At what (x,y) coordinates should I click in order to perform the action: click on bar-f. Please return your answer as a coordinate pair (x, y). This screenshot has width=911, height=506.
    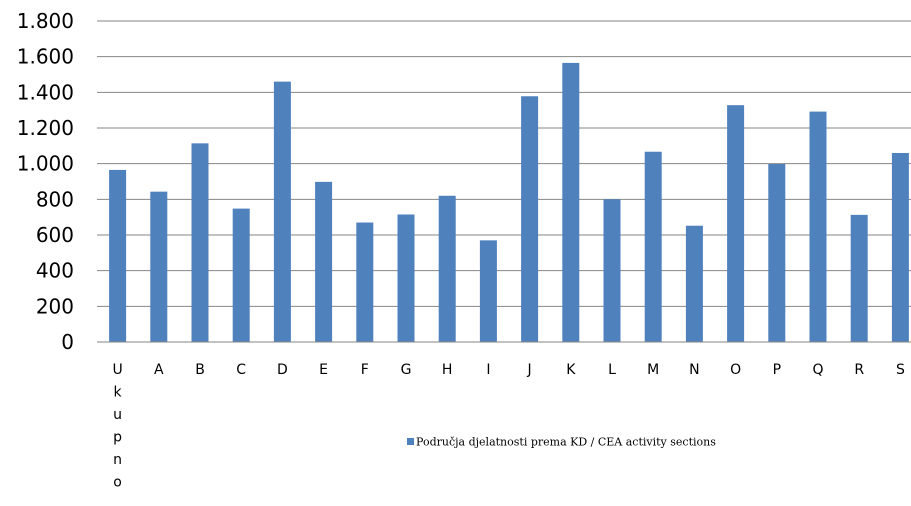
    Looking at the image, I should click on (365, 282).